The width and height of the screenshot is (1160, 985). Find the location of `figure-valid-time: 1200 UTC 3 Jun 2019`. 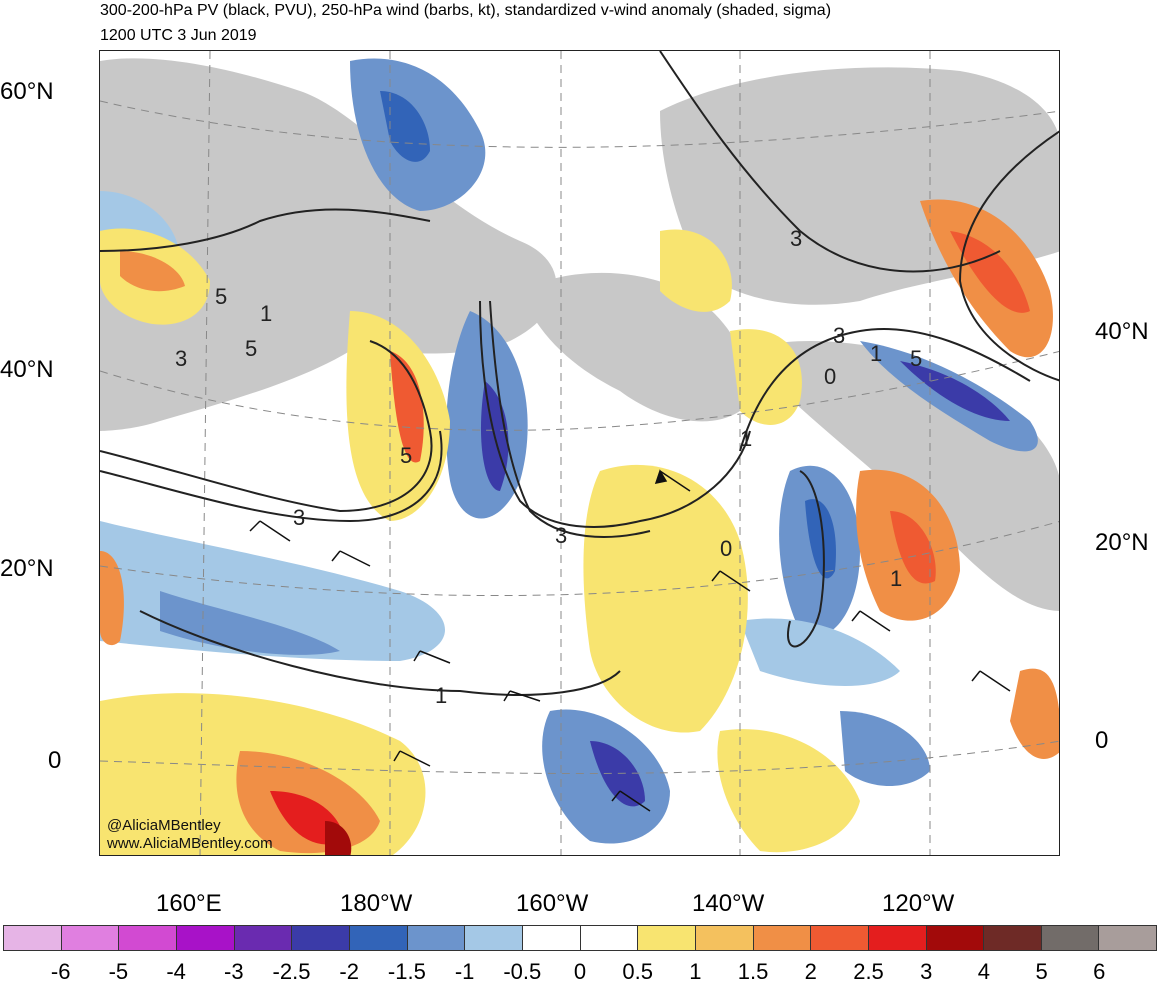

figure-valid-time: 1200 UTC 3 Jun 2019 is located at coordinates (178, 35).